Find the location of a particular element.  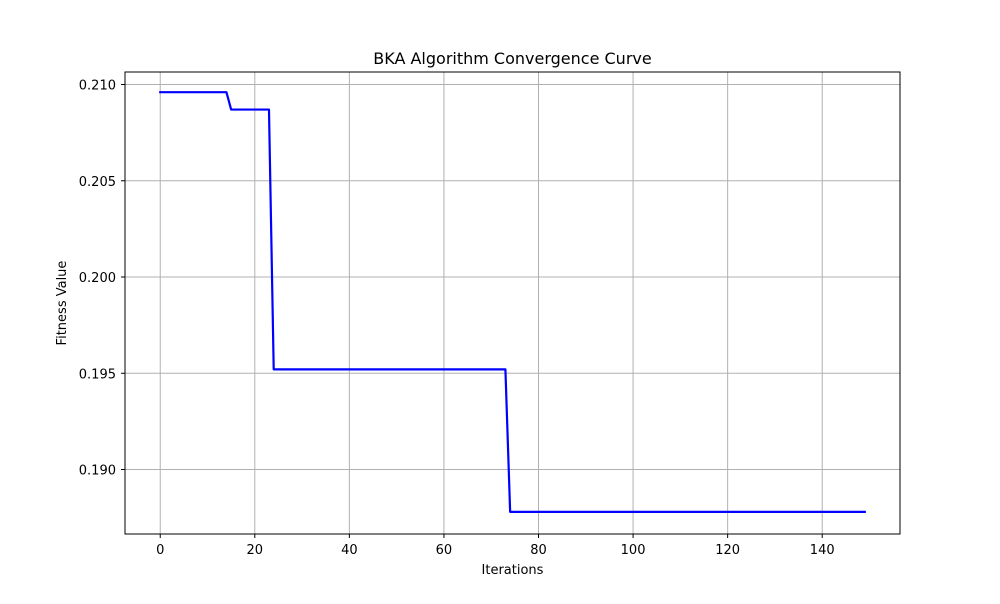

x-tick-label: 20 is located at coordinates (255, 550).